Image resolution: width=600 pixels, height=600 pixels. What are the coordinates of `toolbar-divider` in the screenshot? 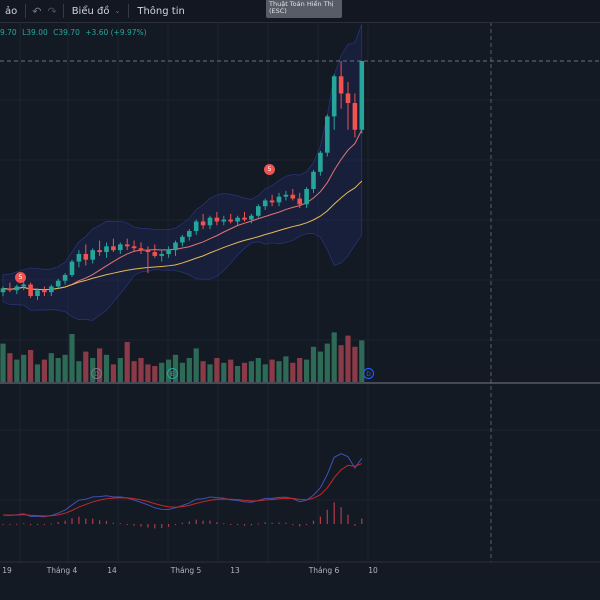 It's located at (63, 11).